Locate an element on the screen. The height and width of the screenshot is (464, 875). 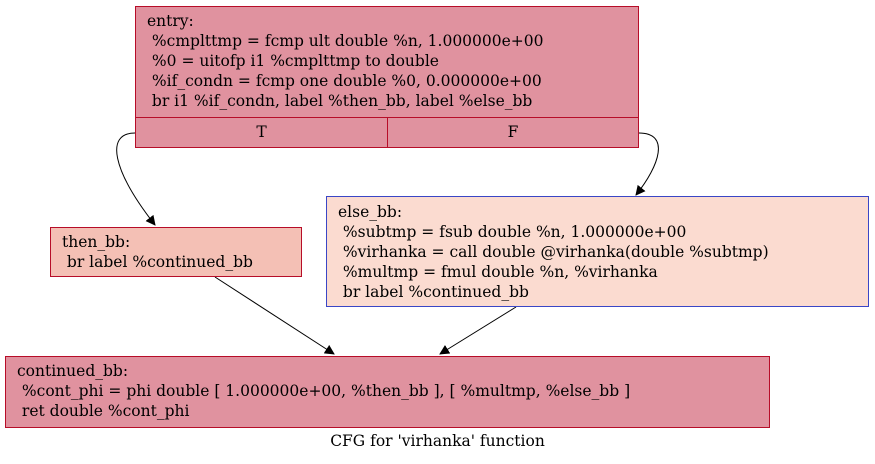
edge-entry-to-then is located at coordinates (136, 179).